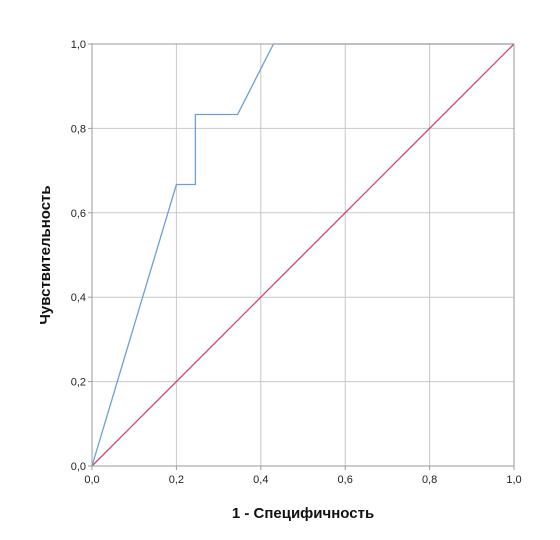 The image size is (560, 540). I want to click on y-tick-label: 0,2, so click(78, 383).